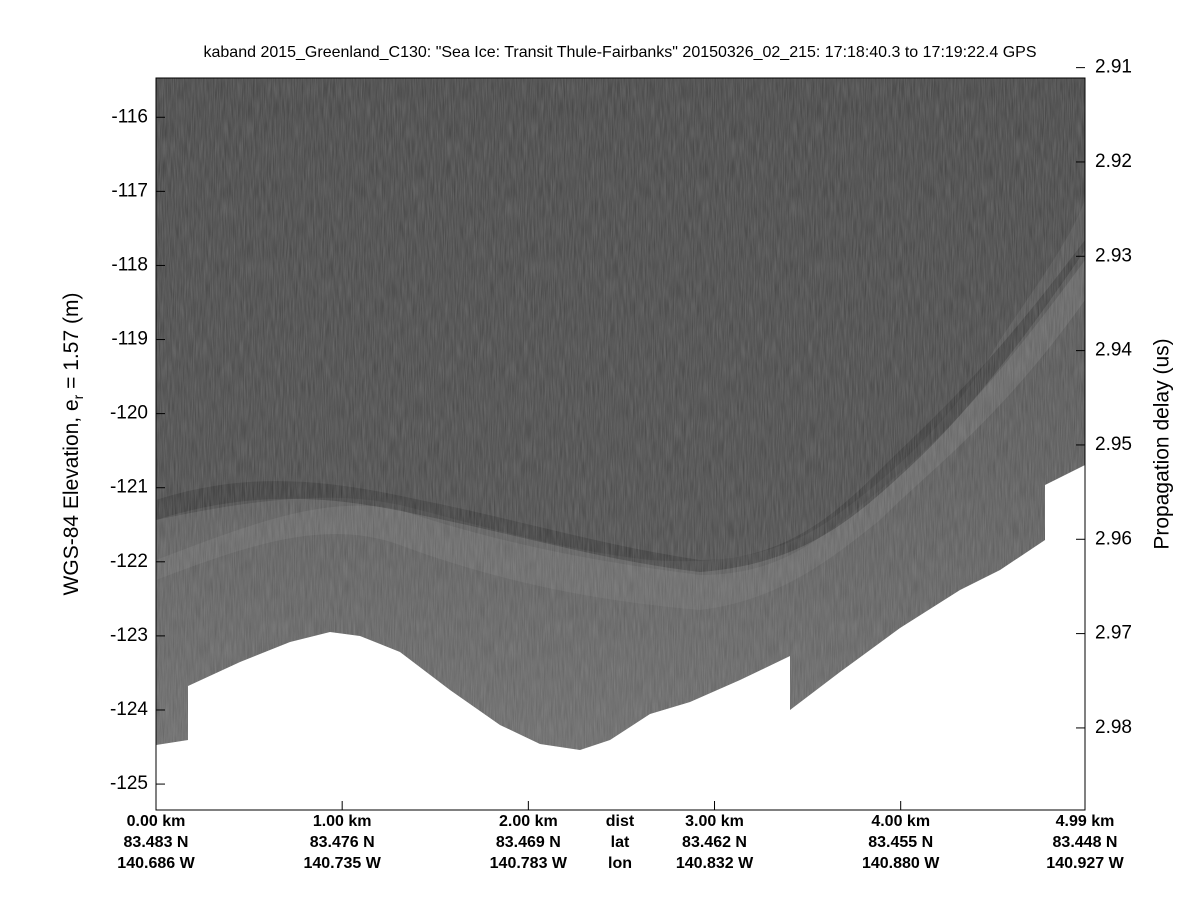 This screenshot has height=905, width=1200. Describe the element at coordinates (1113, 727) in the screenshot. I see `y2-tick-label: 2.98` at that location.